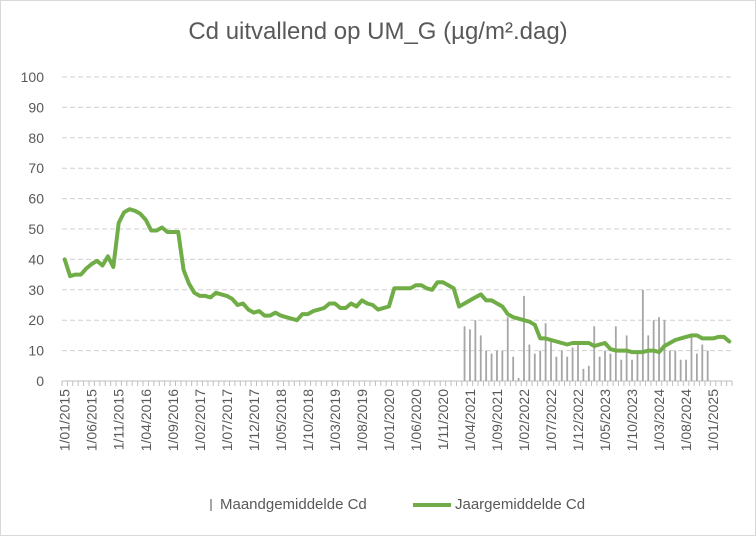 The height and width of the screenshot is (536, 756). Describe the element at coordinates (36, 351) in the screenshot. I see `y-tick-label: 10` at that location.